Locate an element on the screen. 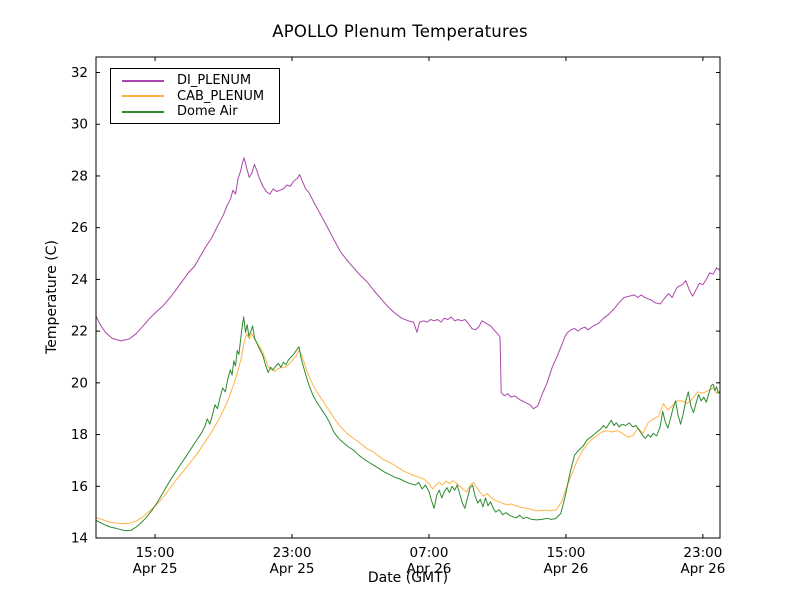 The image size is (800, 600). legend: DI_PLENUM CAB_PLENUM Dome Air is located at coordinates (195, 96).